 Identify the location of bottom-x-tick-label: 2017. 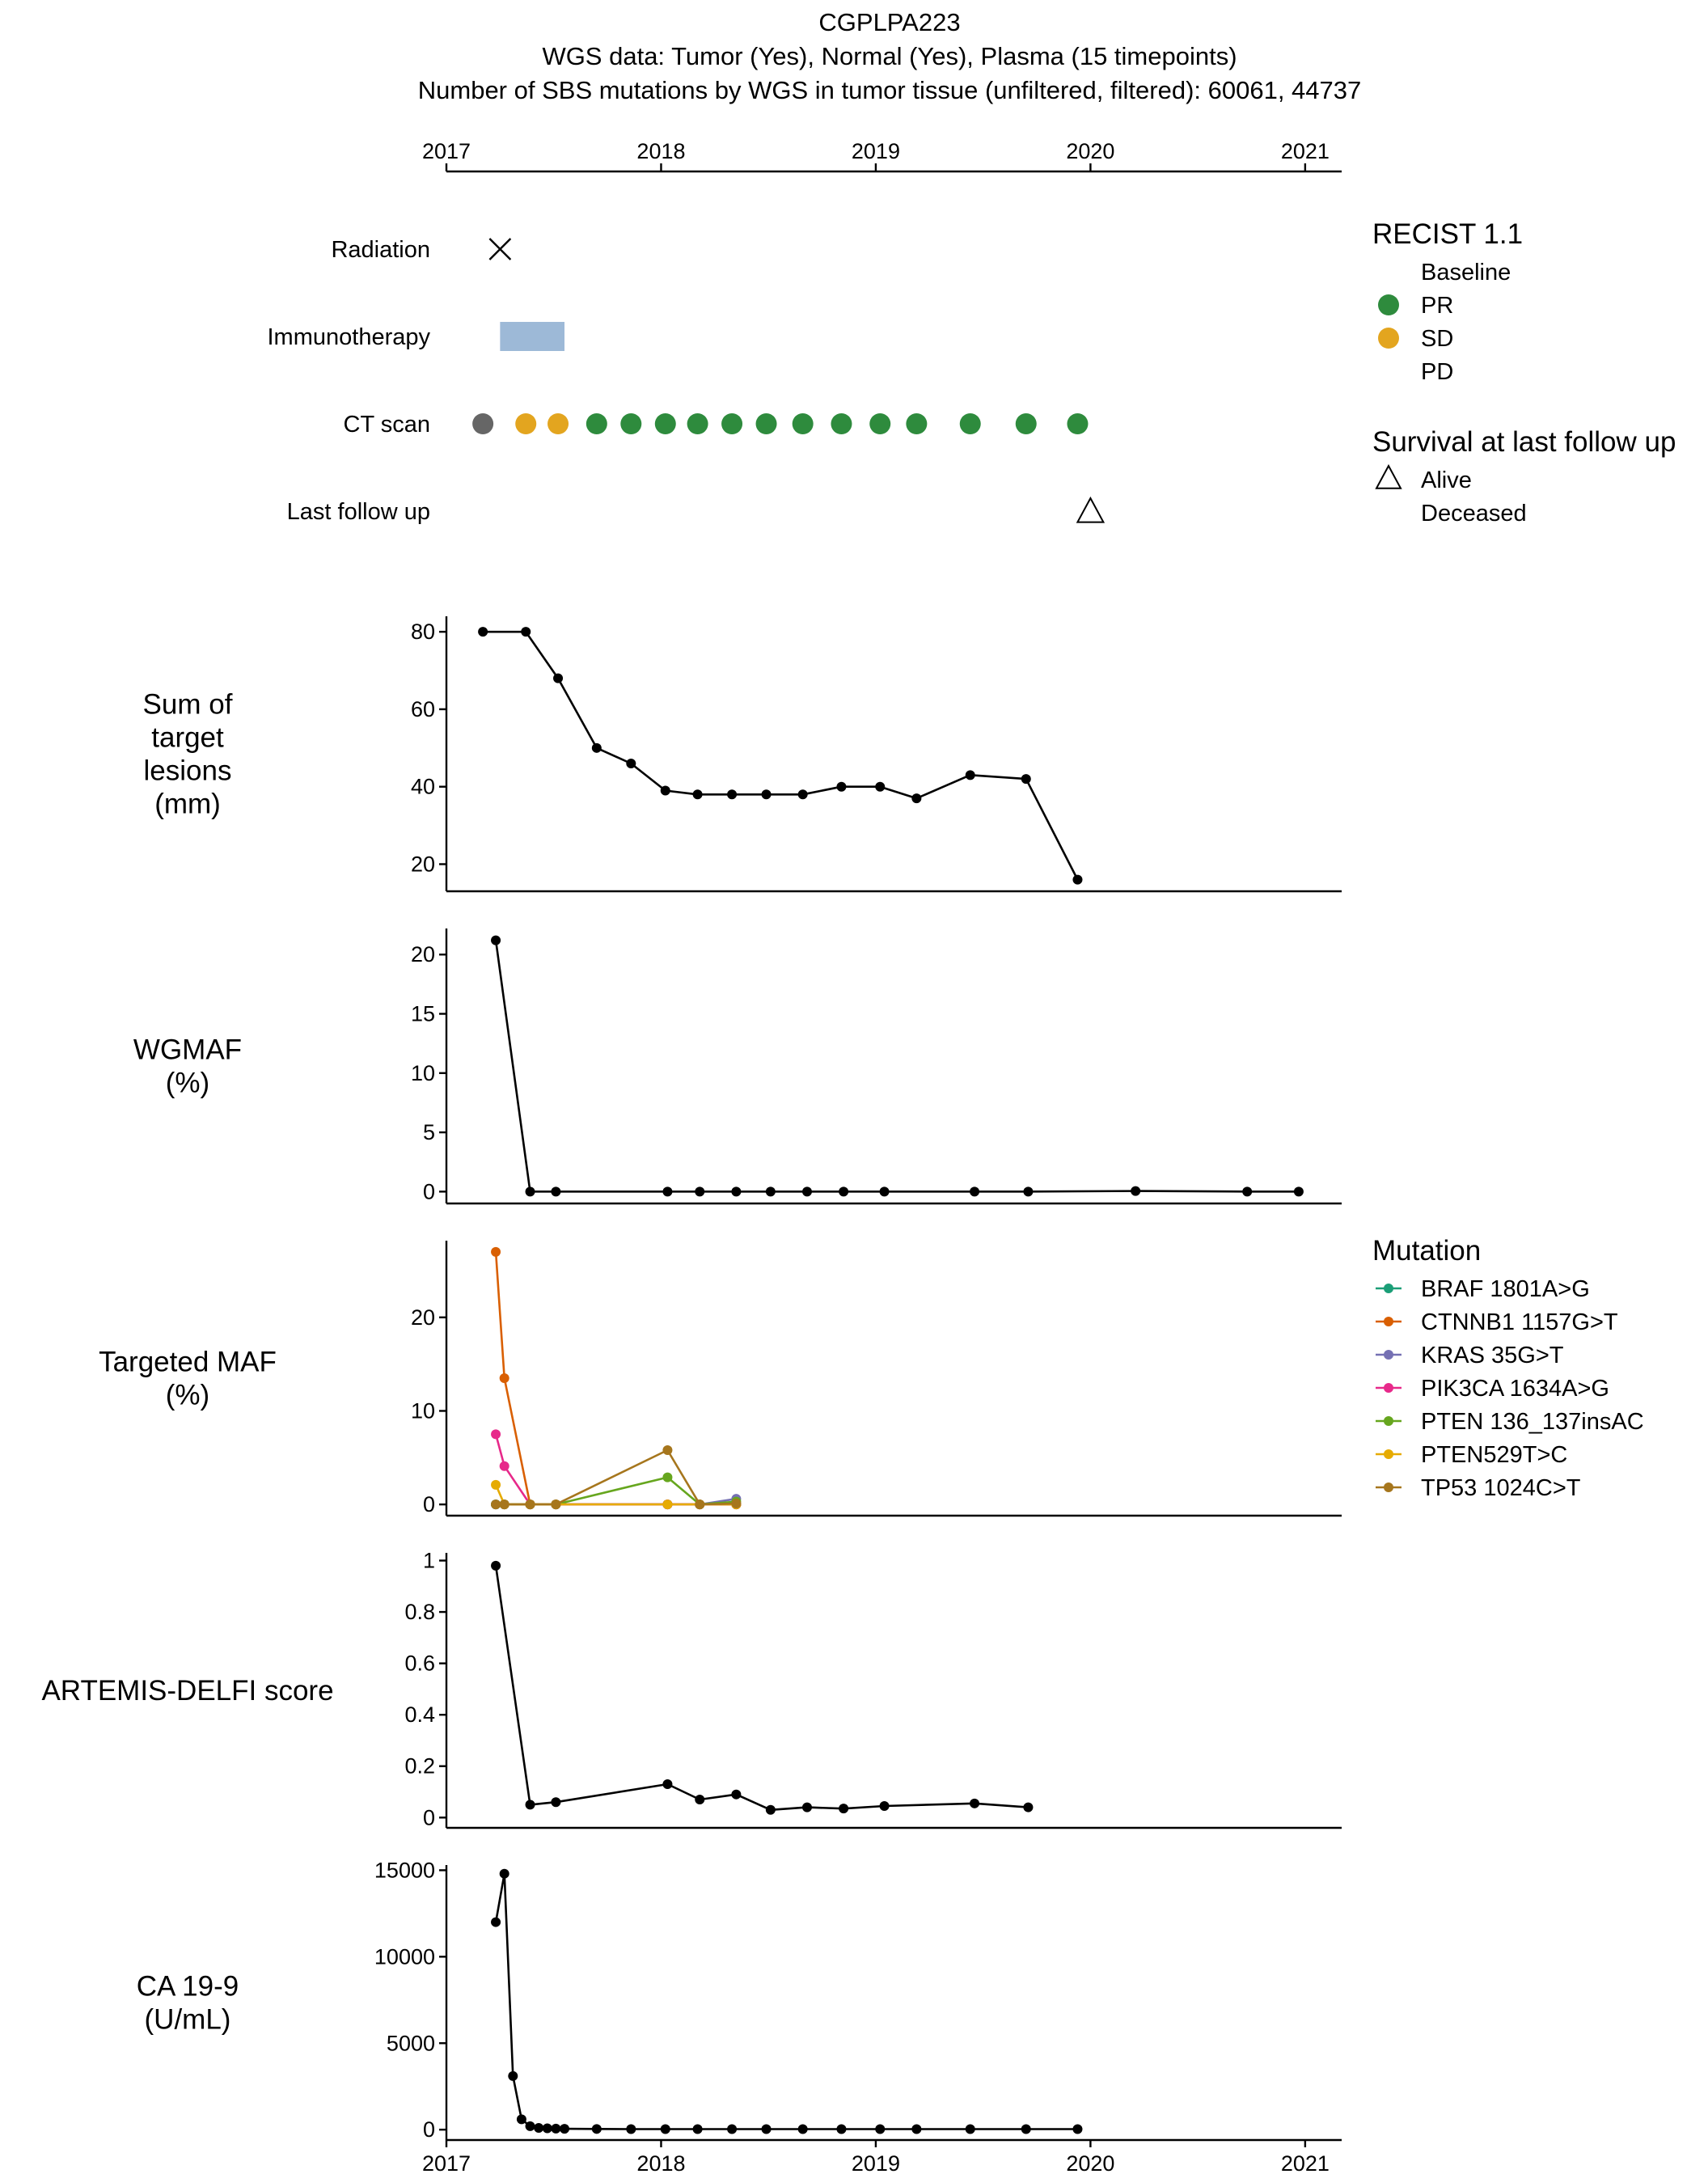
(447, 2162).